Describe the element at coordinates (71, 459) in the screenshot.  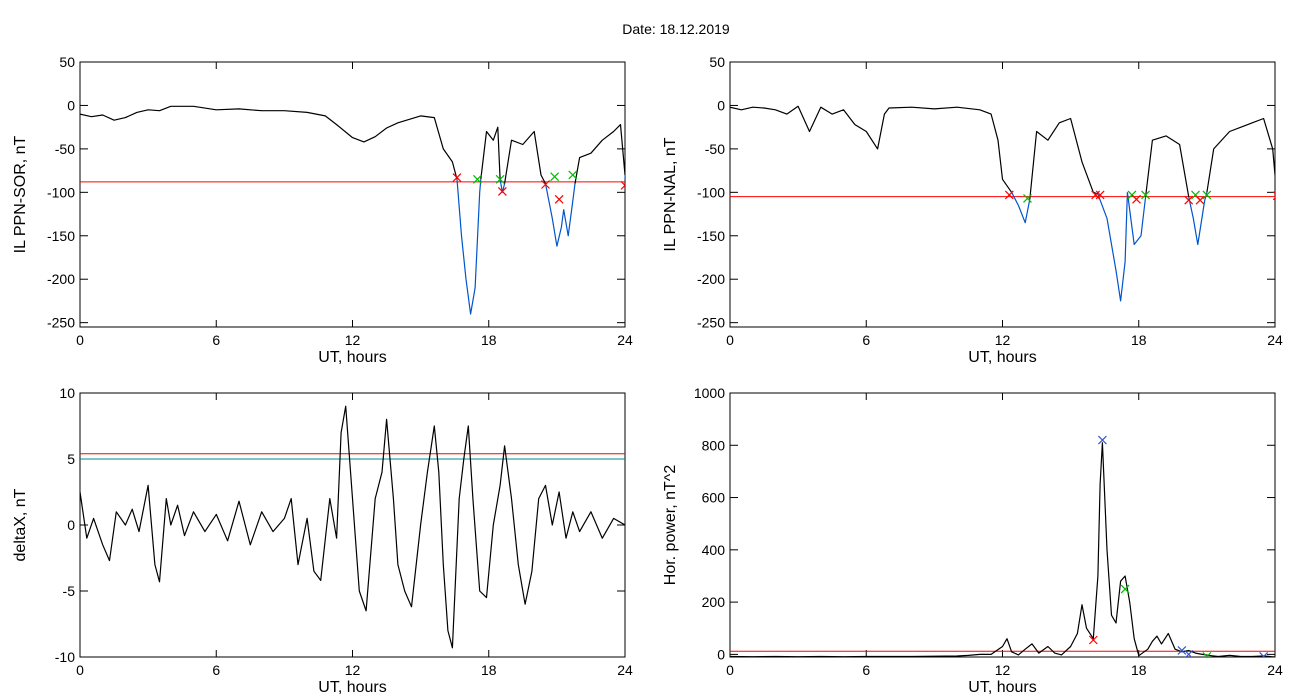
I see `y-tick-label: 5` at that location.